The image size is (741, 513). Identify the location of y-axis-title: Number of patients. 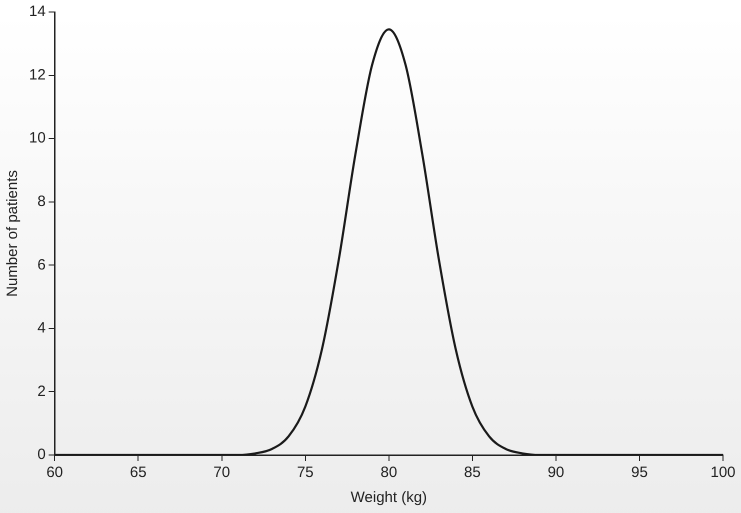
(13, 233).